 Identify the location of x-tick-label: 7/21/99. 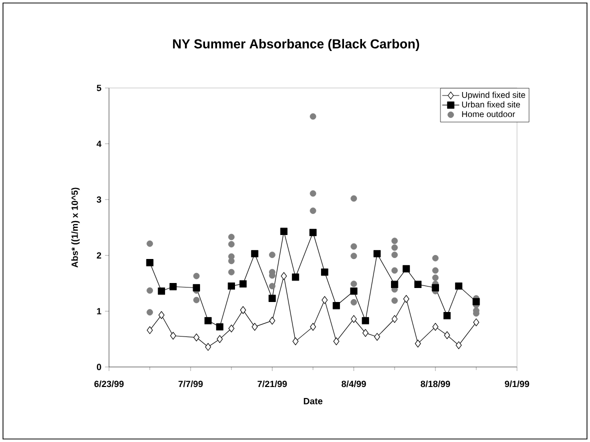
(272, 384).